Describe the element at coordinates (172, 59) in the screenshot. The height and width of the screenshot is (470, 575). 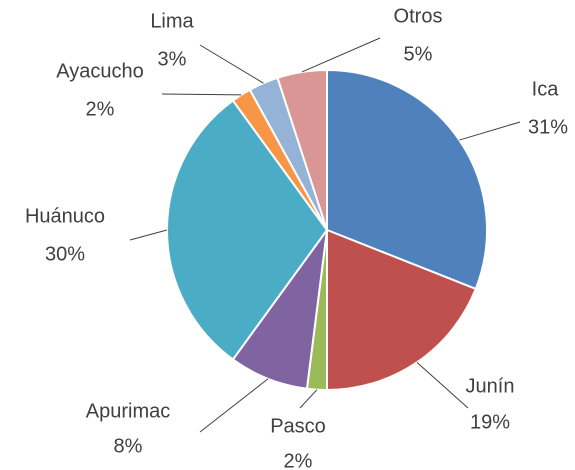
I see `value-label: 3%` at that location.